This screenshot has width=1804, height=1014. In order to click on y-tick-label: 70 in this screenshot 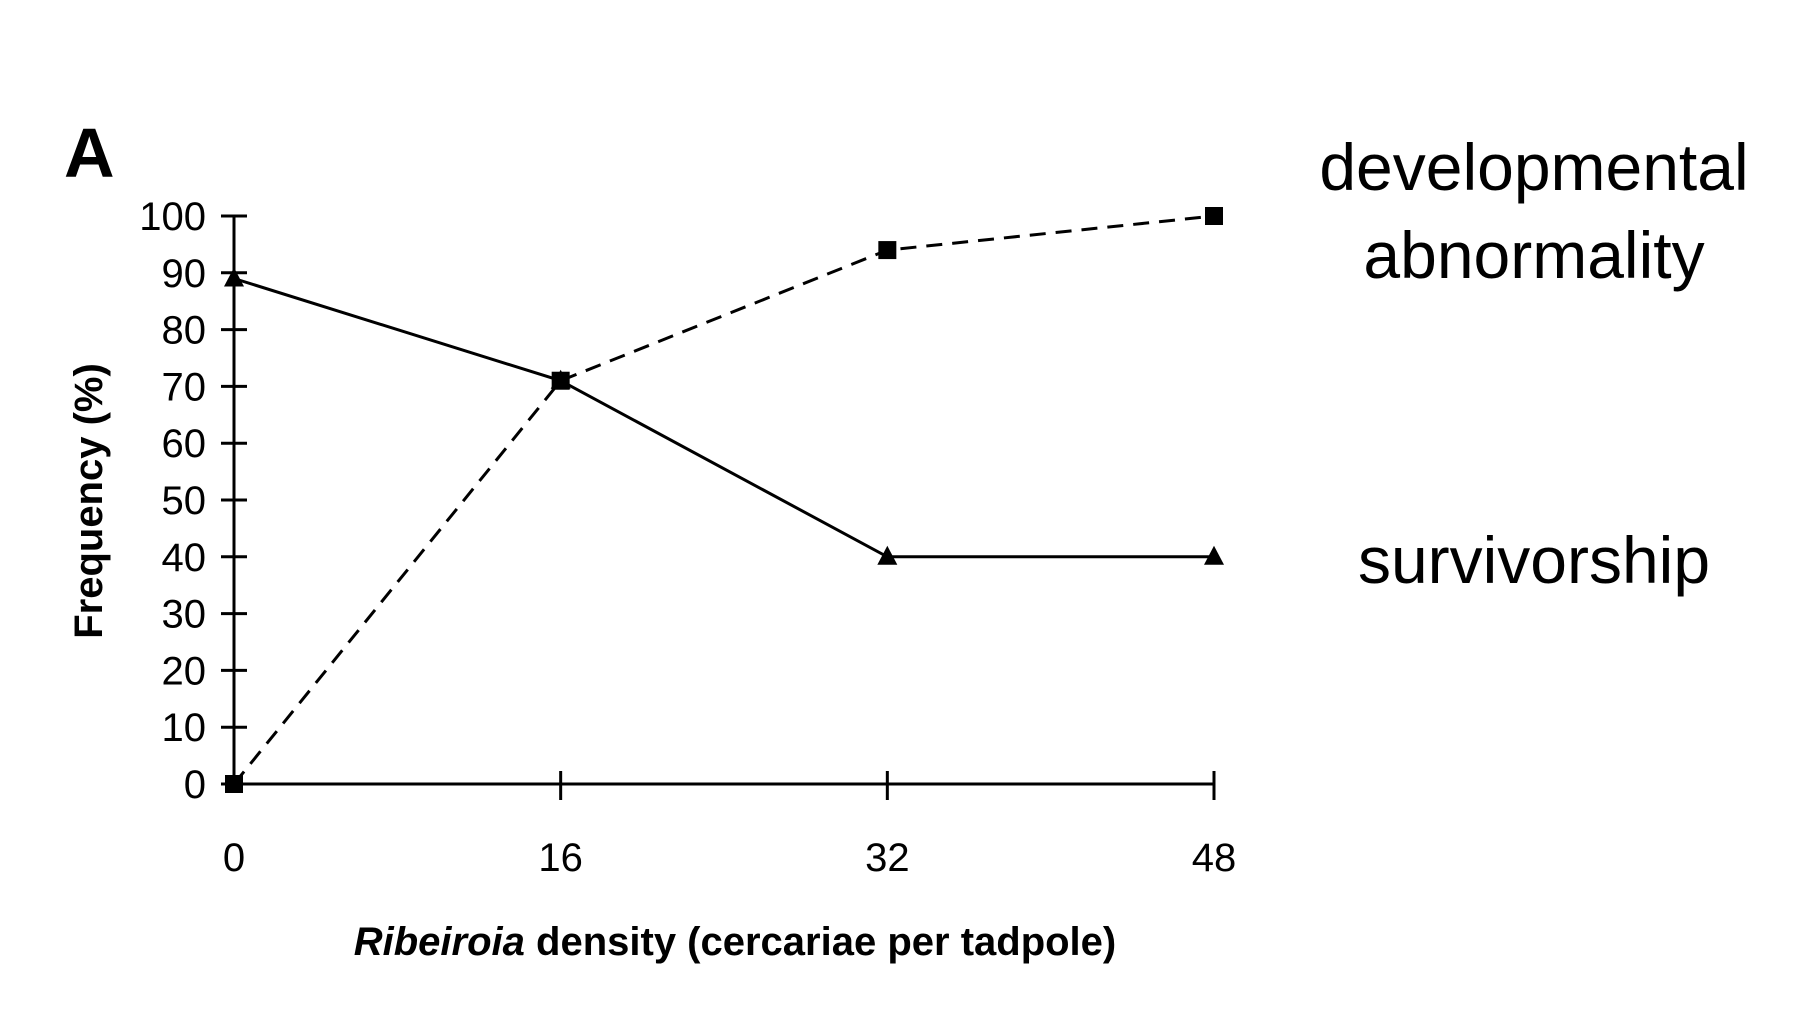, I will do `click(184, 387)`.